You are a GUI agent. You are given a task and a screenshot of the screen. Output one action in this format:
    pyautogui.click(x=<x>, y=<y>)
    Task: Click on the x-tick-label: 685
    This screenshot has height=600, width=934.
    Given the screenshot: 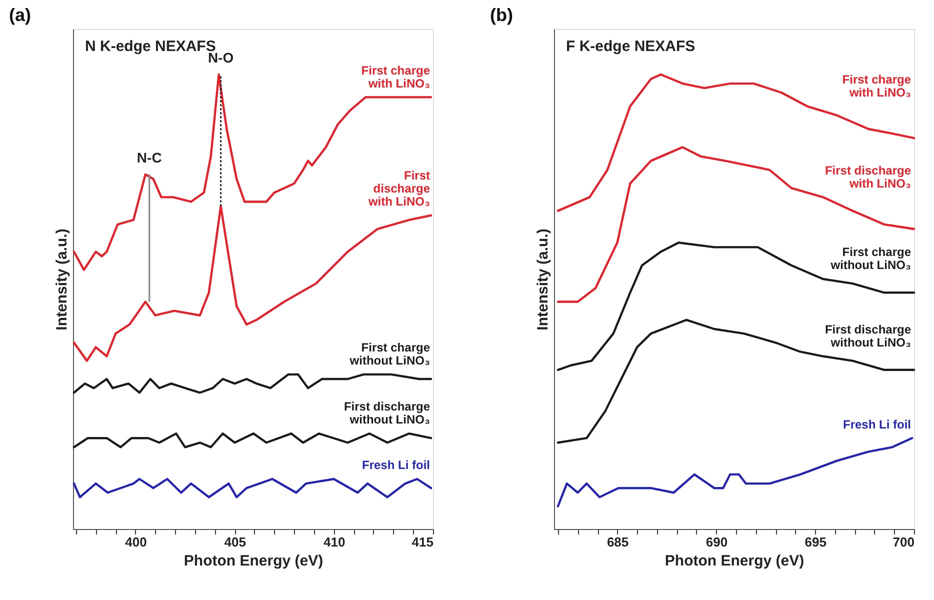 What is the action you would take?
    pyautogui.click(x=617, y=542)
    